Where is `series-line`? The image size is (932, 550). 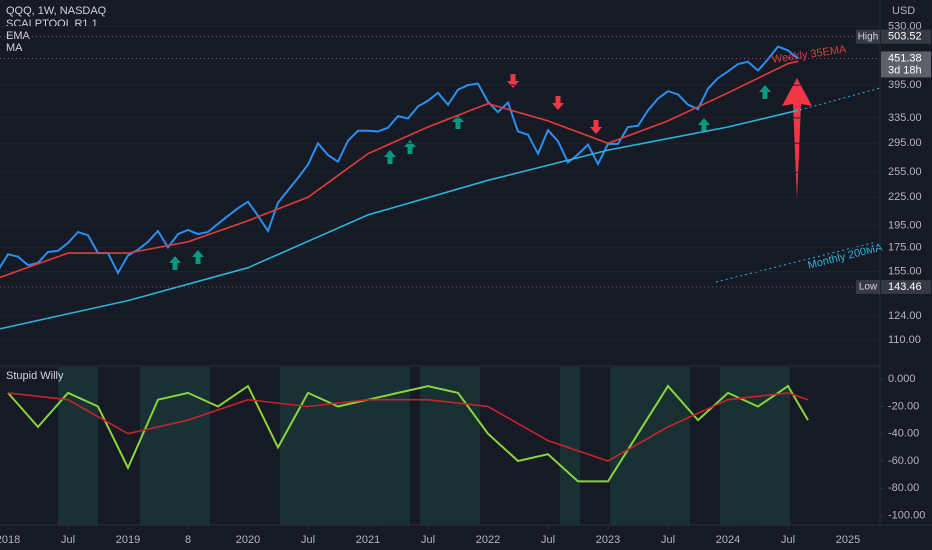
series-line is located at coordinates (408, 427).